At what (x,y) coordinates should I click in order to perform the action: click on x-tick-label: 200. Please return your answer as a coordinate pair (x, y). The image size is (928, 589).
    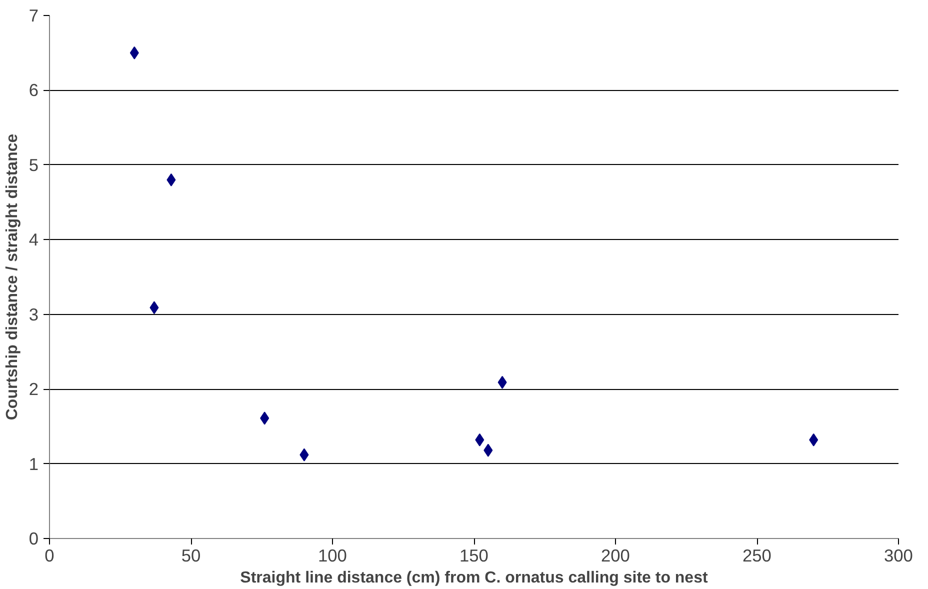
    Looking at the image, I should click on (615, 556).